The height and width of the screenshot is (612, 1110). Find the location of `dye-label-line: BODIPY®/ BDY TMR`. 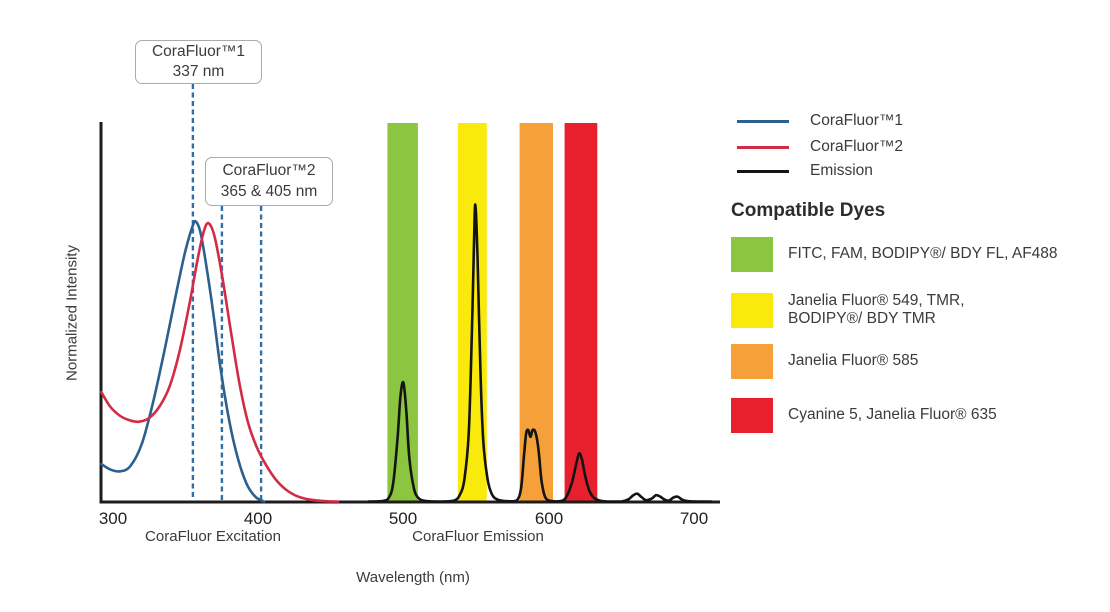

dye-label-line: BODIPY®/ BDY TMR is located at coordinates (862, 319).